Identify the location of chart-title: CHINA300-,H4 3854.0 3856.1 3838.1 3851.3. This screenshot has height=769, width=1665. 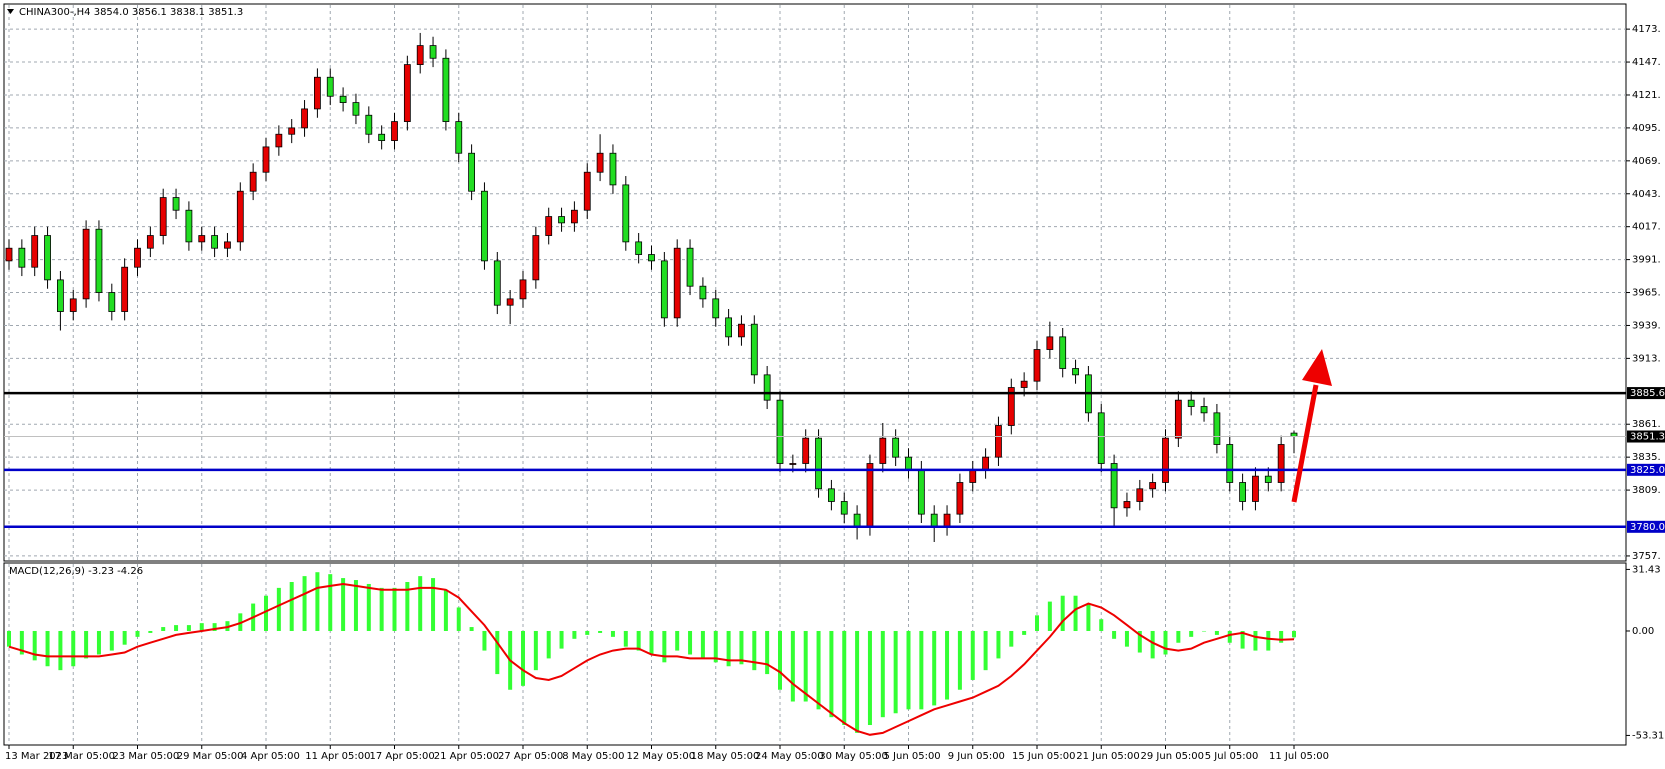
(131, 12).